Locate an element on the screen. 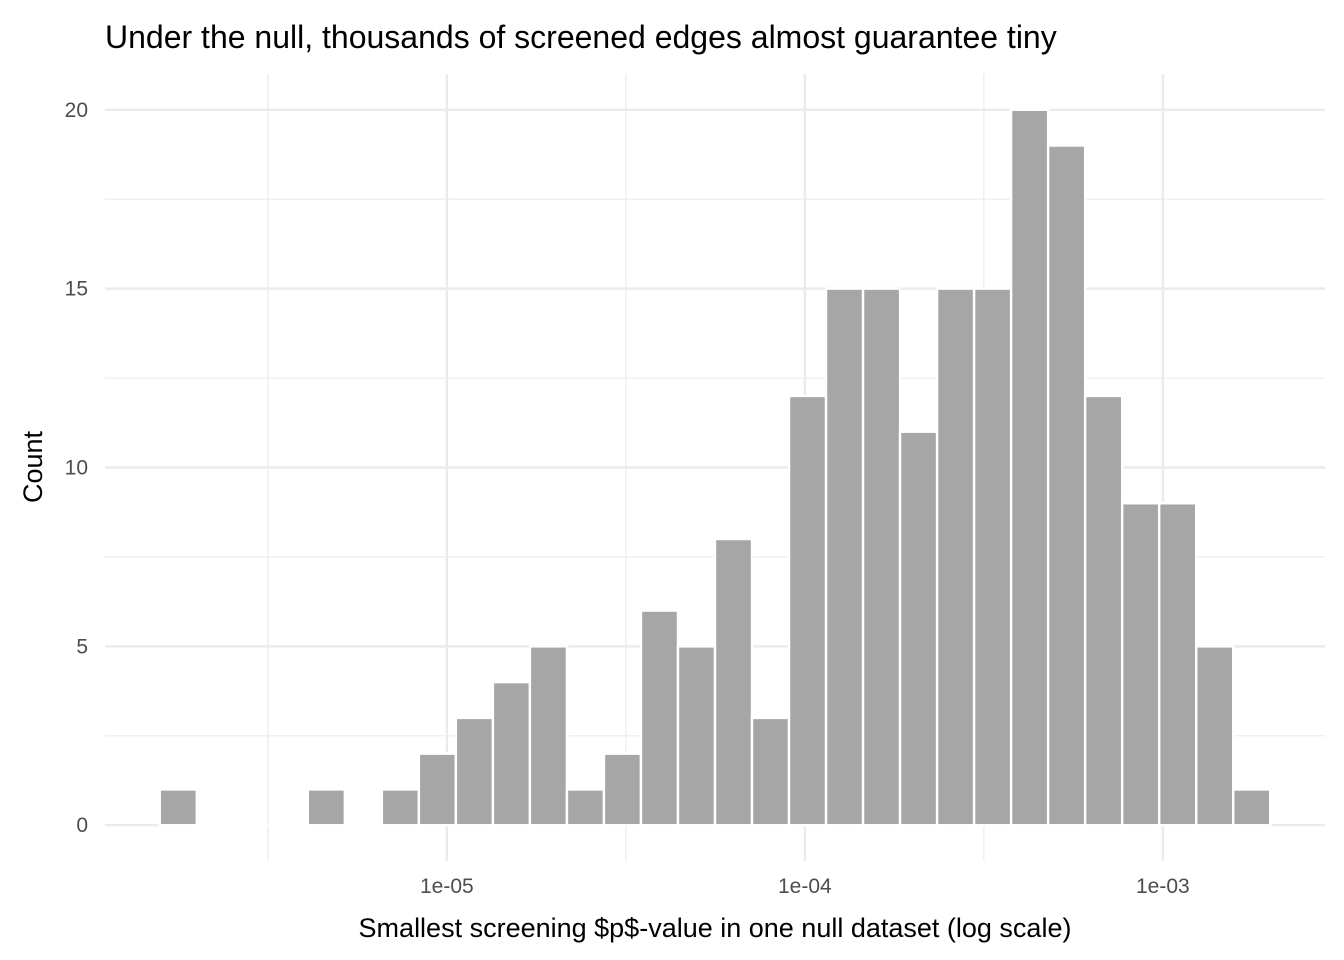 The height and width of the screenshot is (960, 1344). y-tick-label: 10 is located at coordinates (76, 468).